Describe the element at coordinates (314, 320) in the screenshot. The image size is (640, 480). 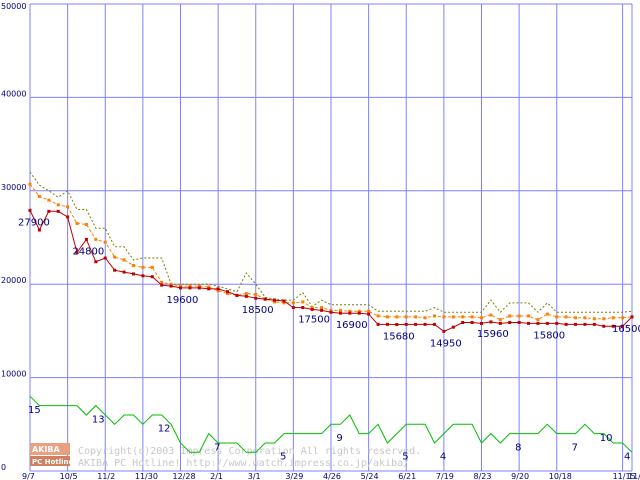
I see `price-label: 17500` at that location.